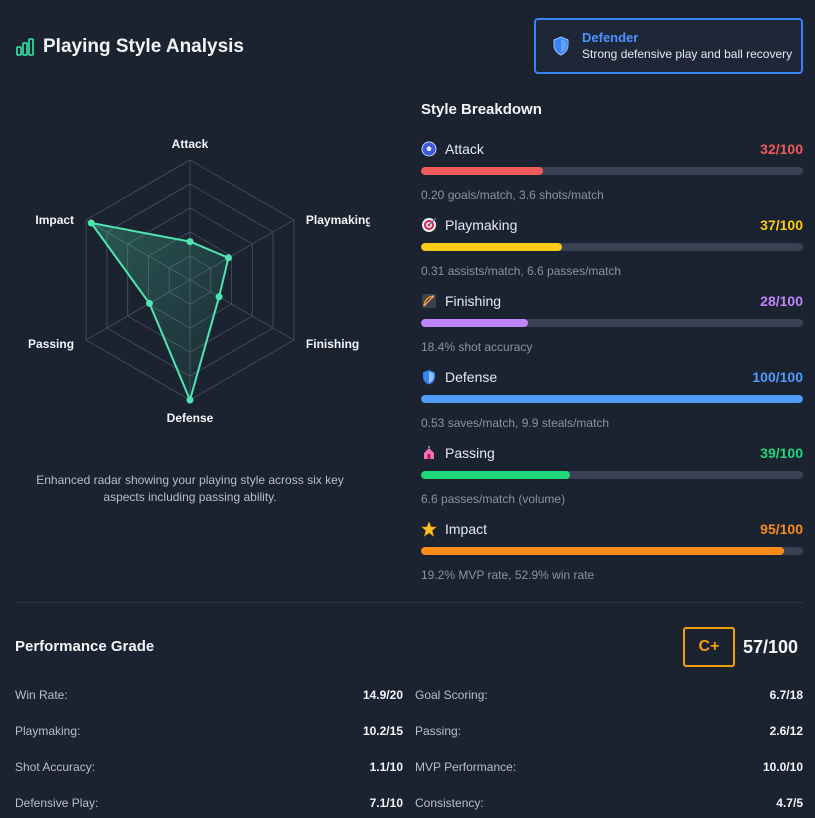 This screenshot has width=815, height=818. I want to click on breakdown-name: Passing, so click(470, 453).